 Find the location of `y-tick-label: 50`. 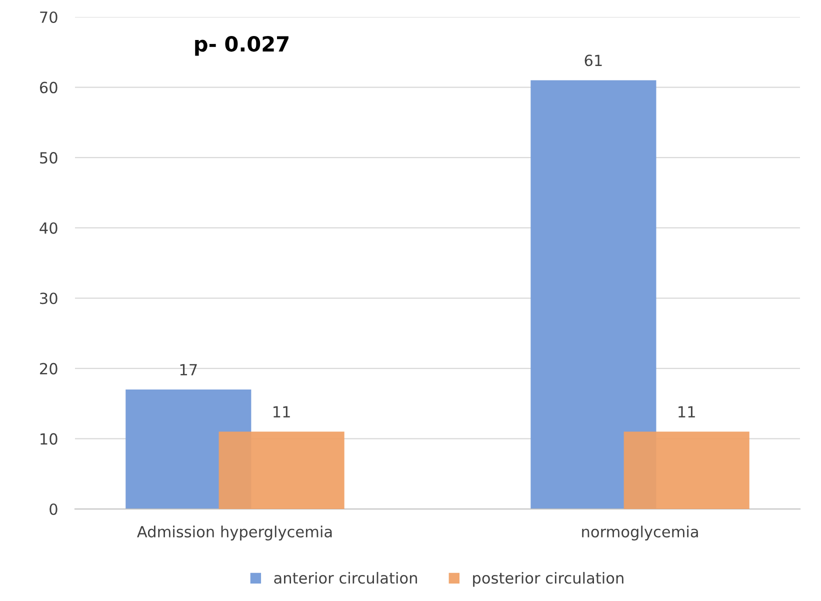

y-tick-label: 50 is located at coordinates (49, 158).